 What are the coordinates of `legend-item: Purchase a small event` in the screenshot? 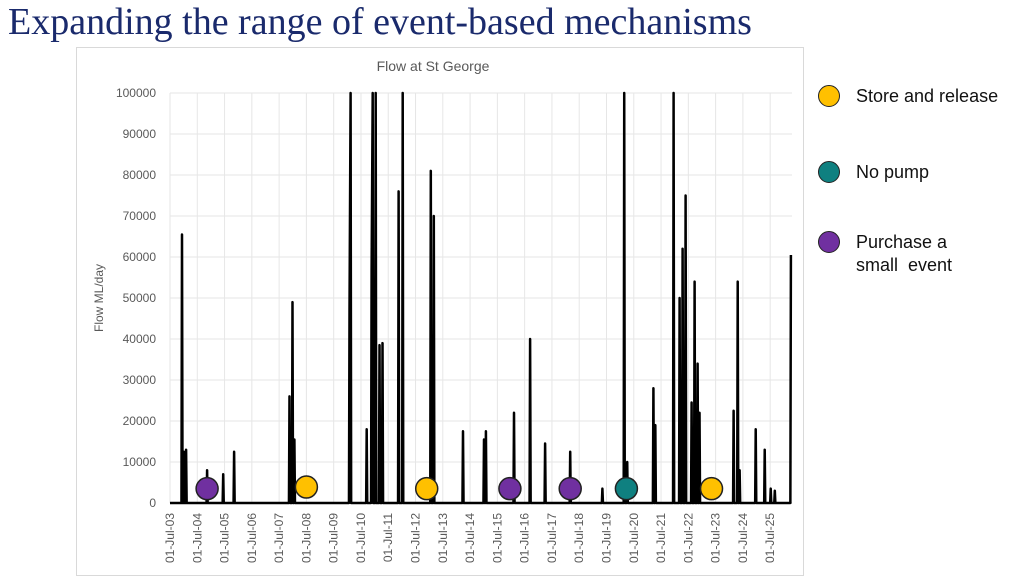 It's located at (892, 254).